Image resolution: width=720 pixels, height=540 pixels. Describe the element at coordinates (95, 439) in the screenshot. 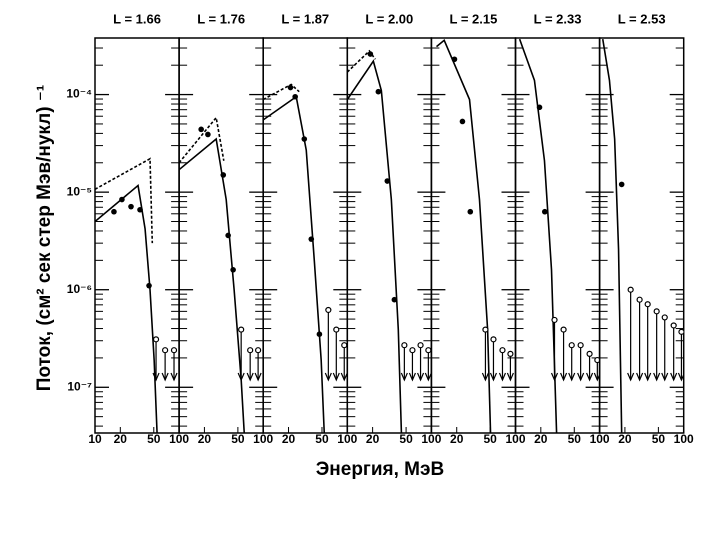

I see `x-tick-label: 10` at that location.